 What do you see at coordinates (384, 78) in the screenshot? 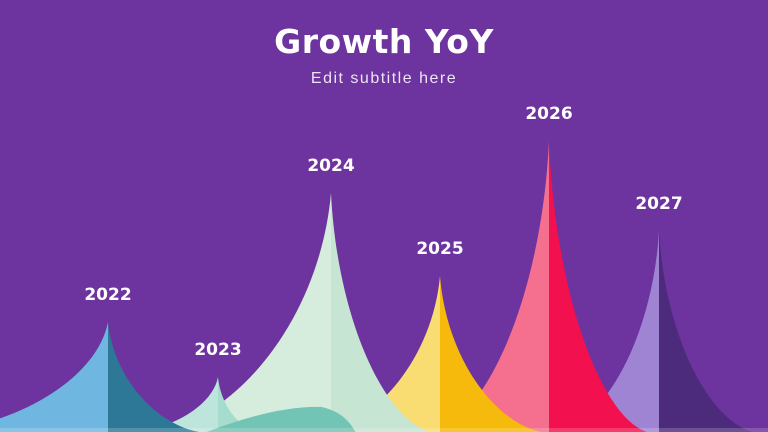
I see `slide-subtitle: Edit subtitle here` at bounding box center [384, 78].